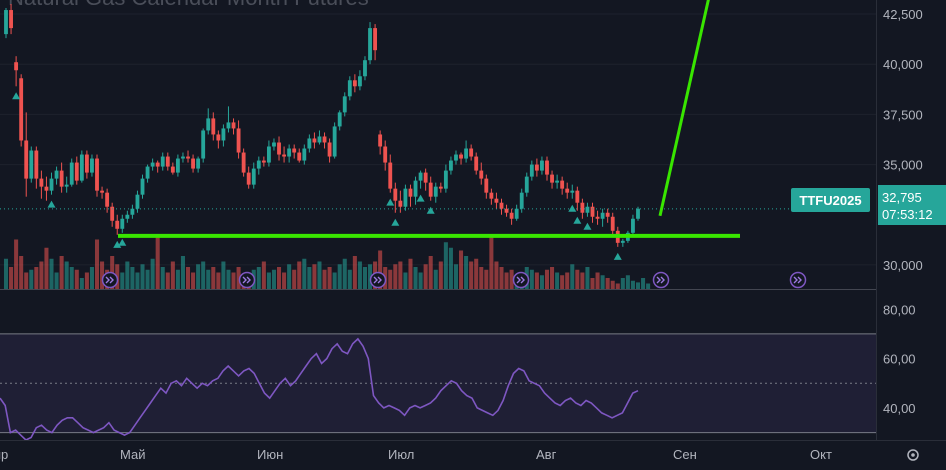 Image resolution: width=946 pixels, height=470 pixels. What do you see at coordinates (416, 454) in the screenshot?
I see `time-axis: пр Май Июн Июл Авг Сен Окт` at bounding box center [416, 454].